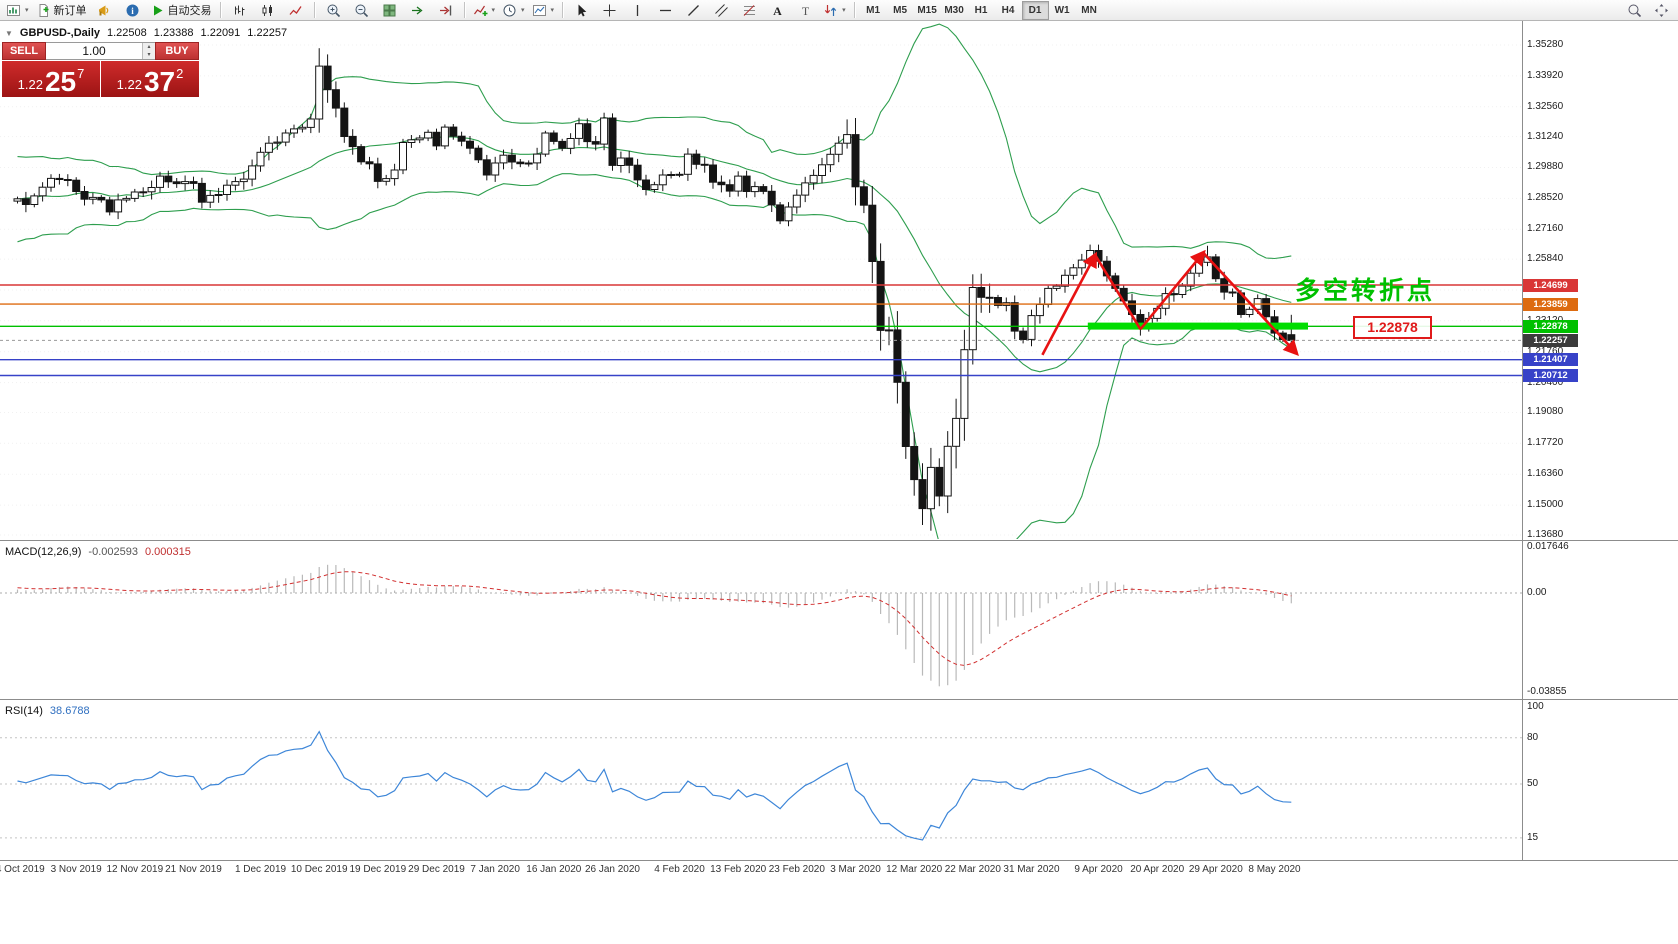  Describe the element at coordinates (543, 10) in the screenshot. I see `templates-button: ▾` at that location.